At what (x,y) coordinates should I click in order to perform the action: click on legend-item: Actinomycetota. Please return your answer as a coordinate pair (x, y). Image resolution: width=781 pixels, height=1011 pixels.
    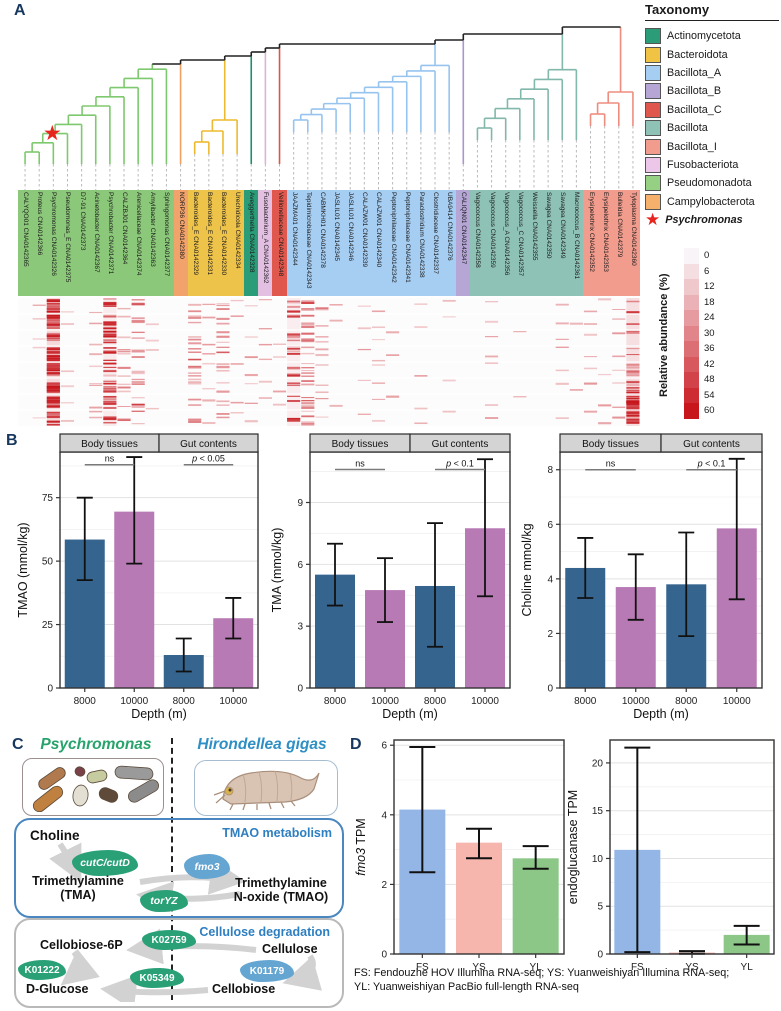
    Looking at the image, I should click on (712, 36).